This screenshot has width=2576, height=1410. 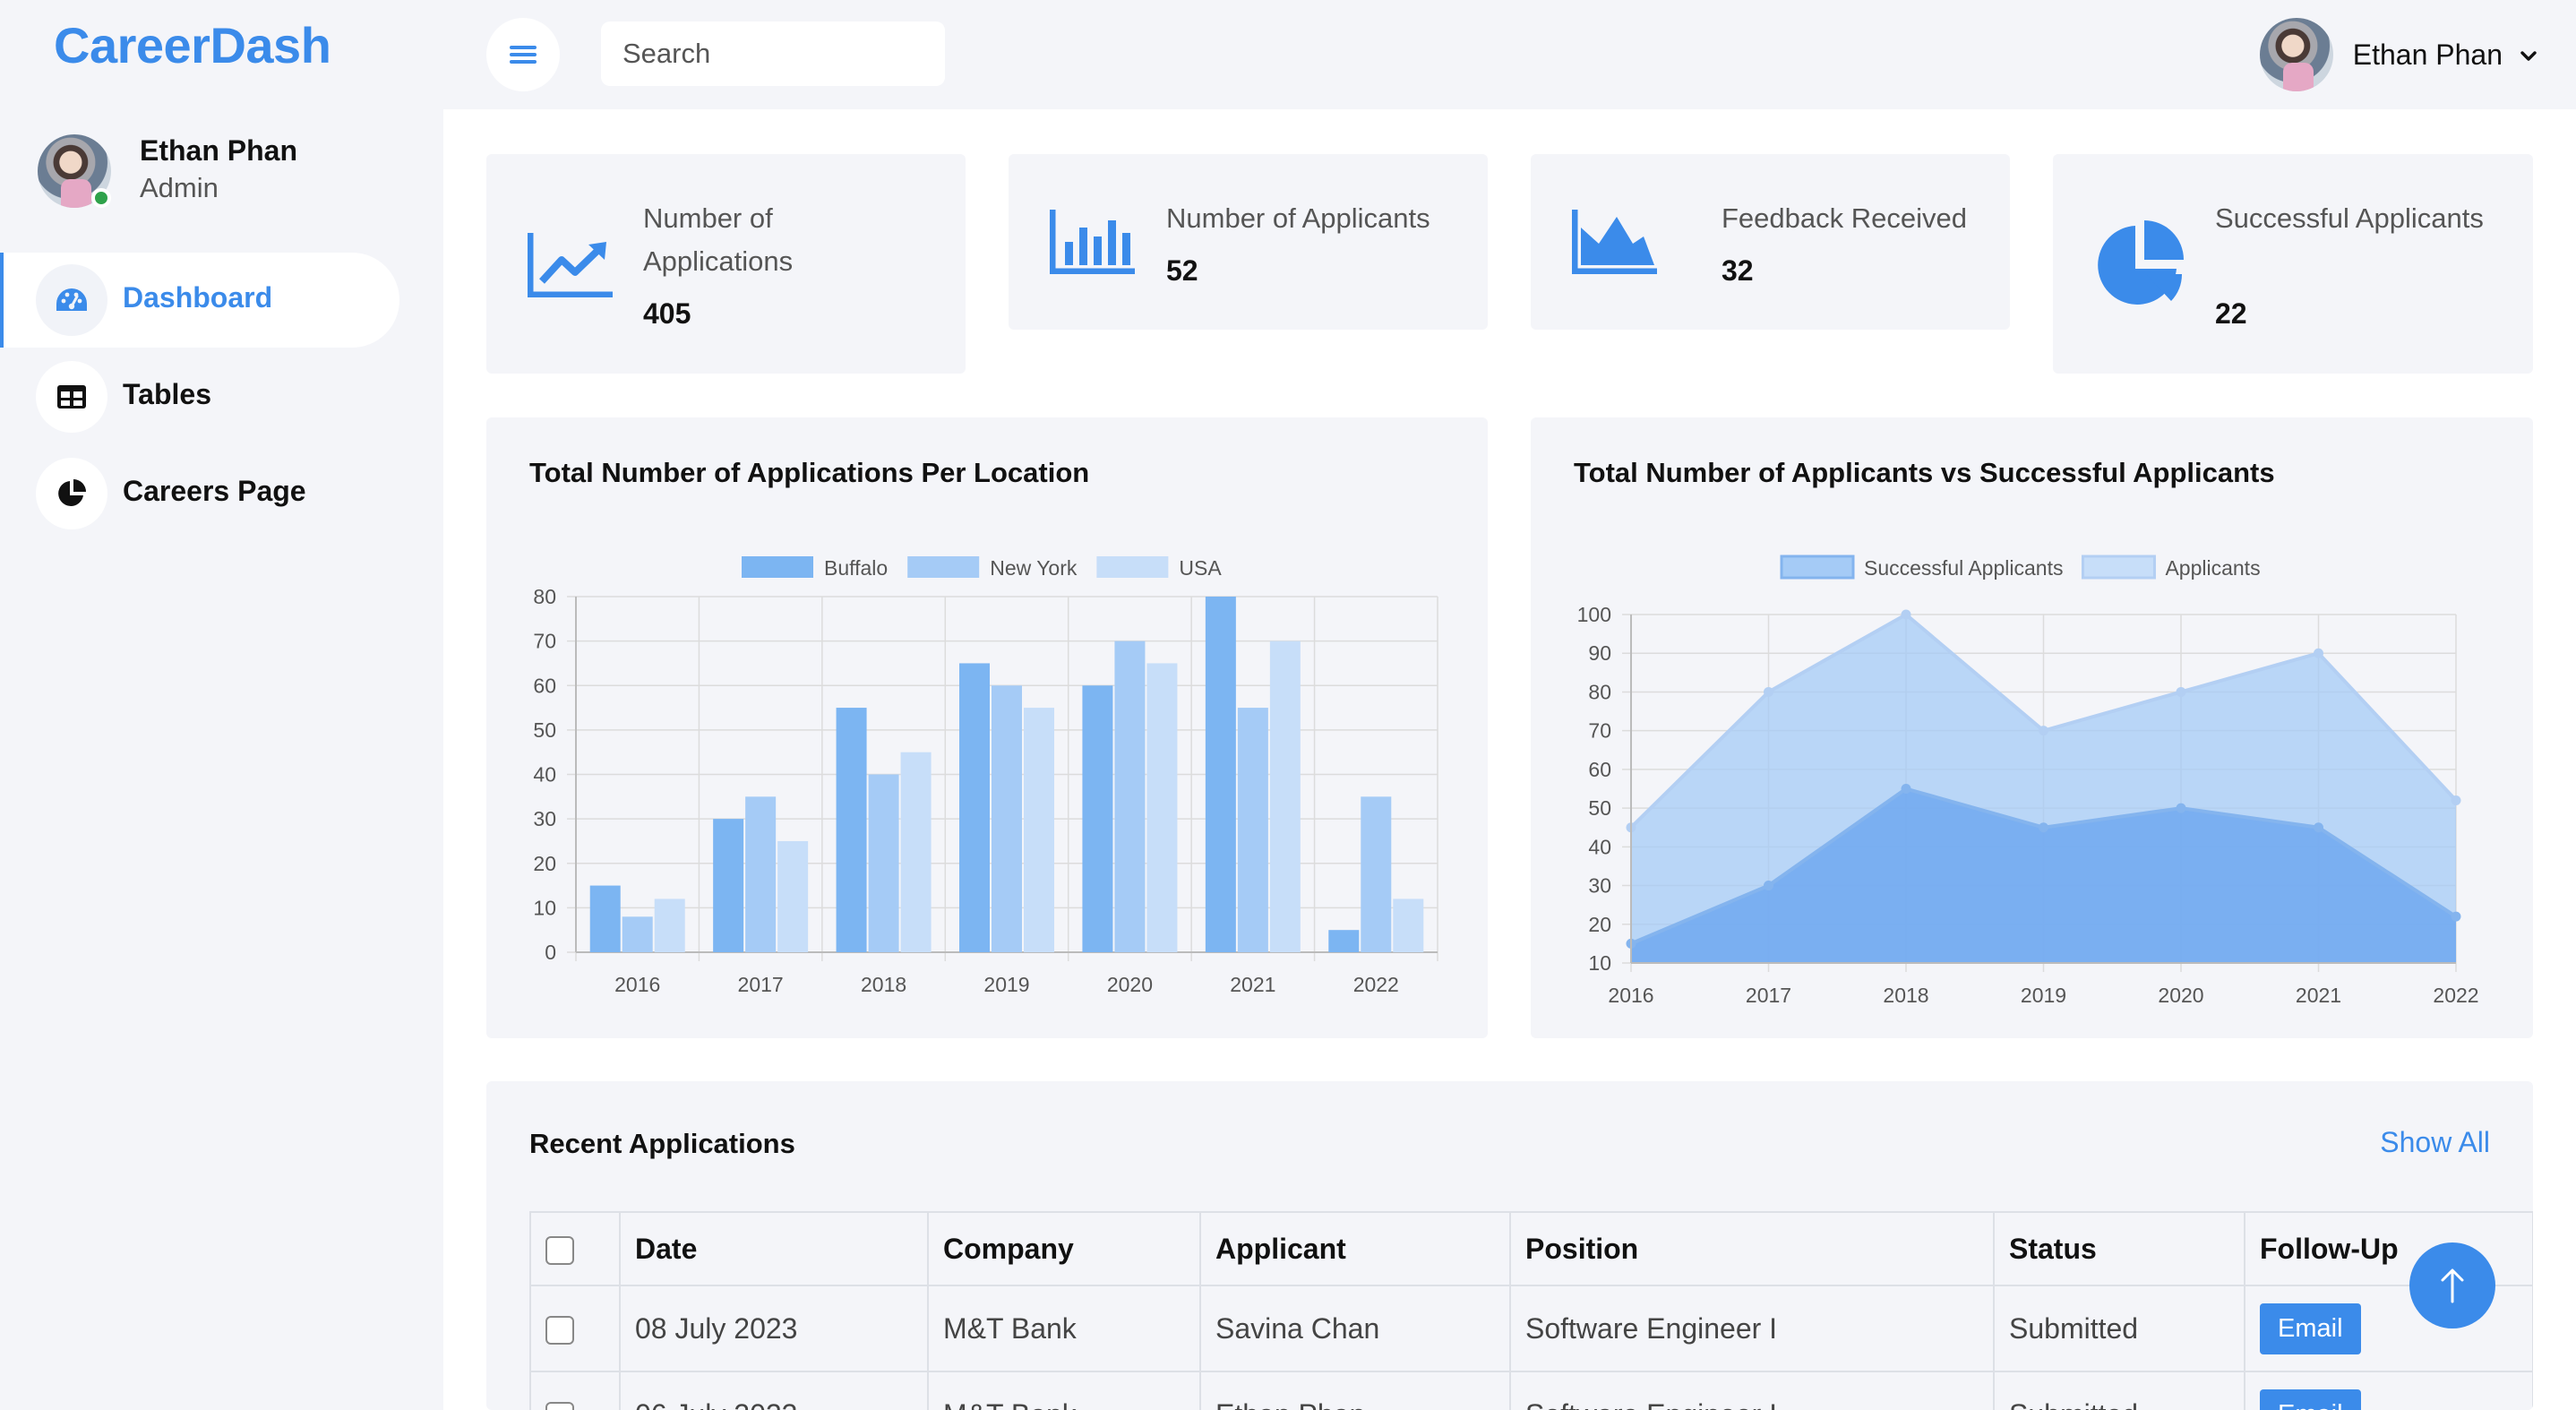 What do you see at coordinates (1092, 242) in the screenshot?
I see `bar-chart-icon` at bounding box center [1092, 242].